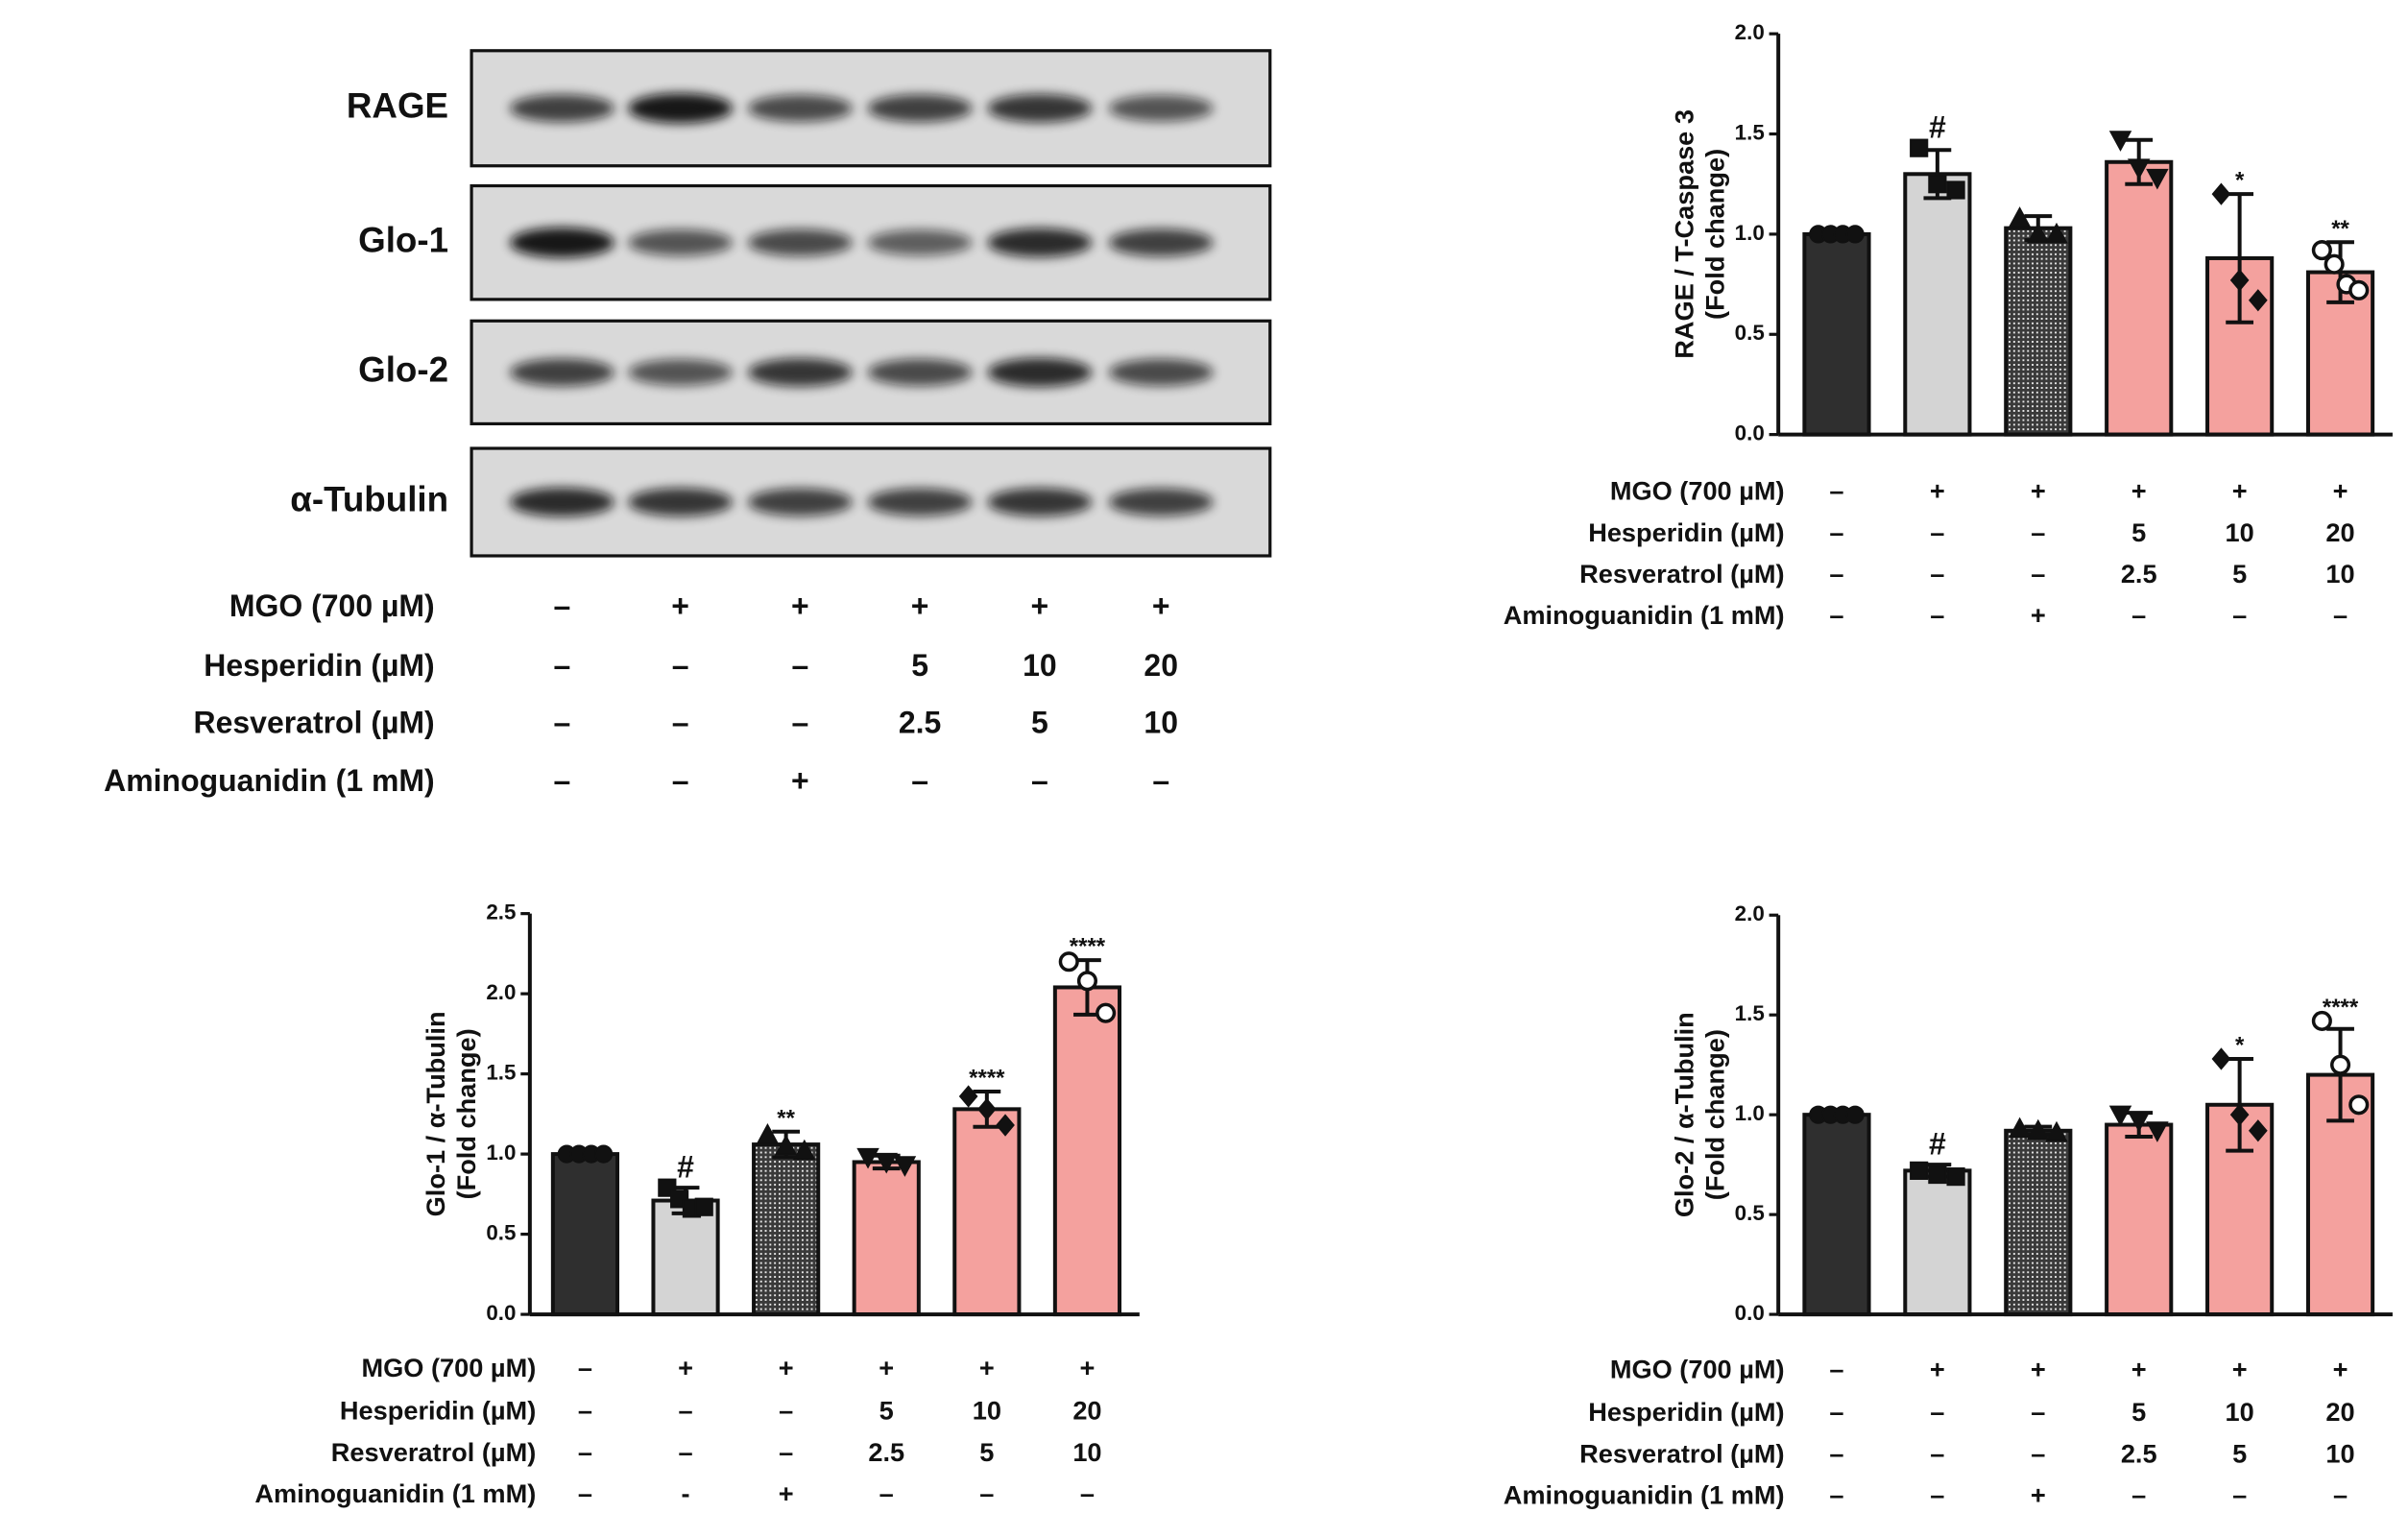 This screenshot has height=1537, width=2408. Describe the element at coordinates (1750, 1213) in the screenshot. I see `y-tick-label: 0.5` at that location.